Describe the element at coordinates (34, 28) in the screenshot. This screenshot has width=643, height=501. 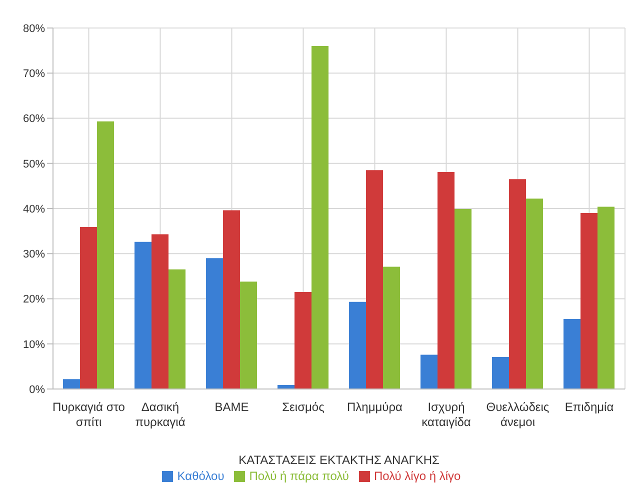
I see `y-tick-label: 80%` at that location.